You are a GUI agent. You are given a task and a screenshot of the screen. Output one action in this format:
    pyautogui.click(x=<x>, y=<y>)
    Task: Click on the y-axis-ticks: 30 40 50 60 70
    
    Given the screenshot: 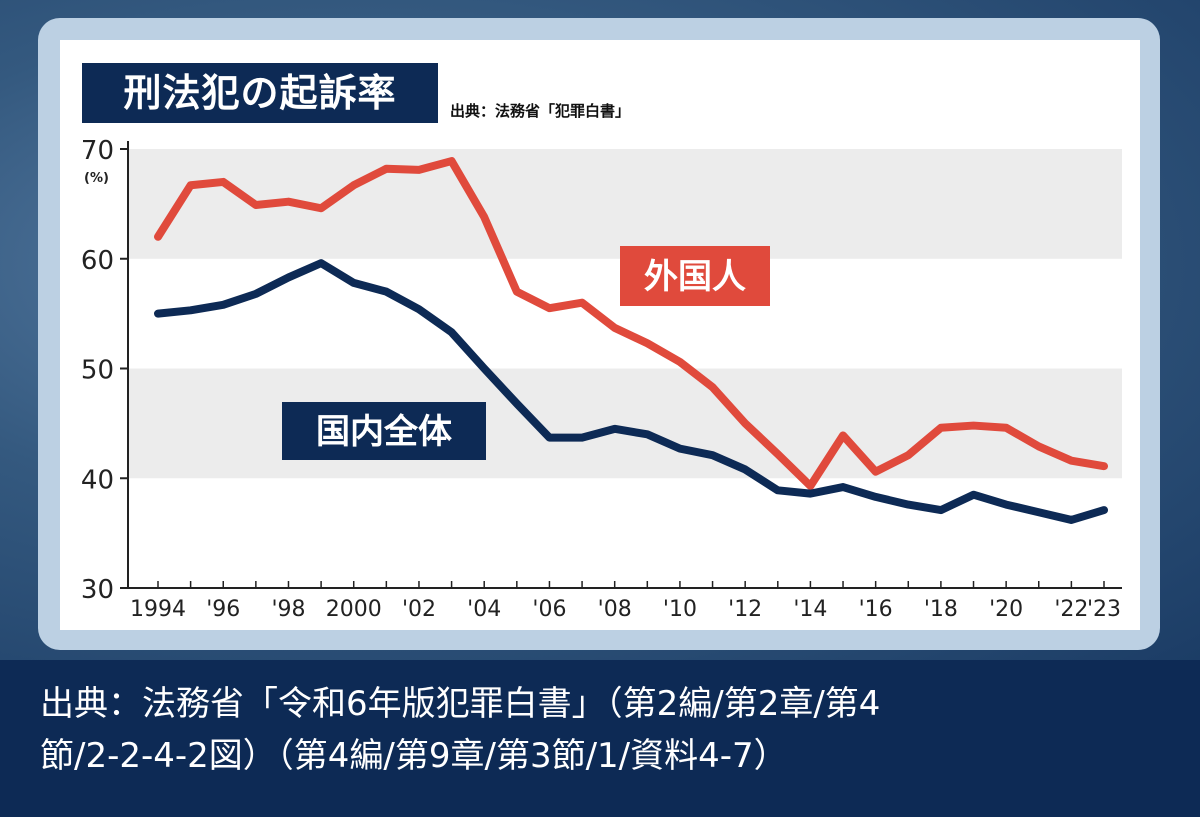 What is the action you would take?
    pyautogui.click(x=104, y=370)
    